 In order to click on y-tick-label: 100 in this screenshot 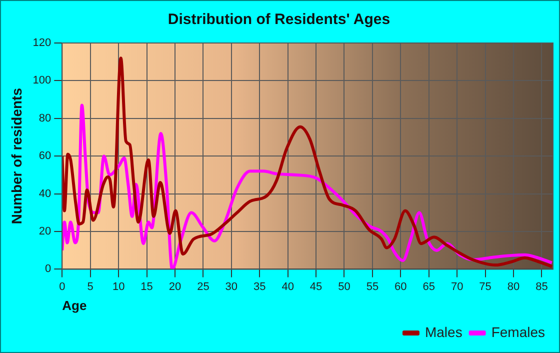, I will do `click(42, 80)`.